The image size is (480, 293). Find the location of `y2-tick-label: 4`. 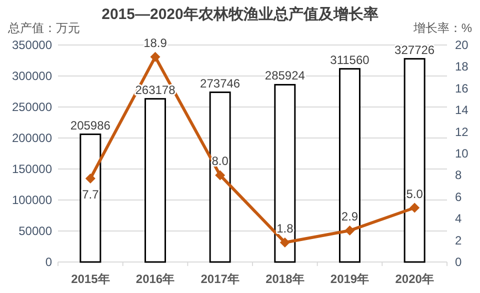

y2-tick-label: 4 is located at coordinates (458, 219).